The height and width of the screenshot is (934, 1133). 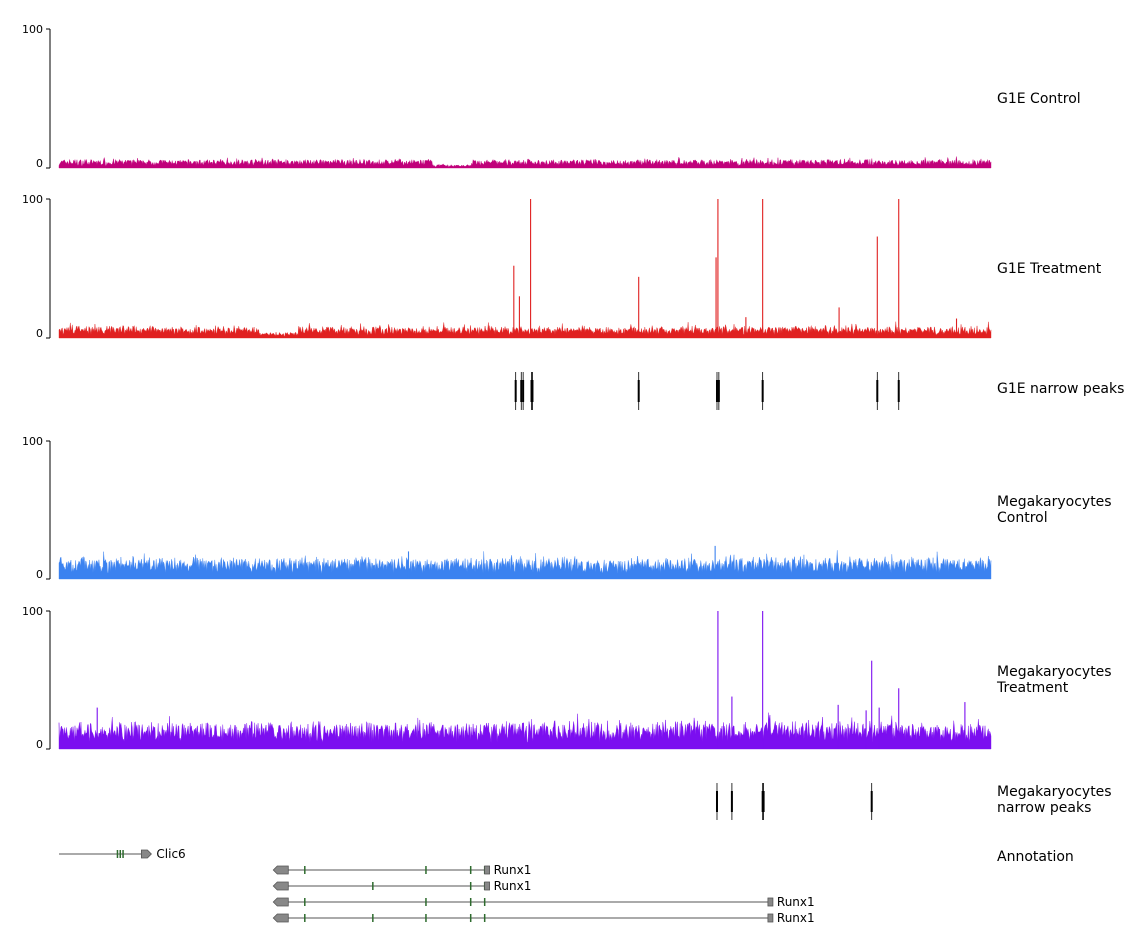 I want to click on track-label: G1E Treatment, so click(x=1049, y=269).